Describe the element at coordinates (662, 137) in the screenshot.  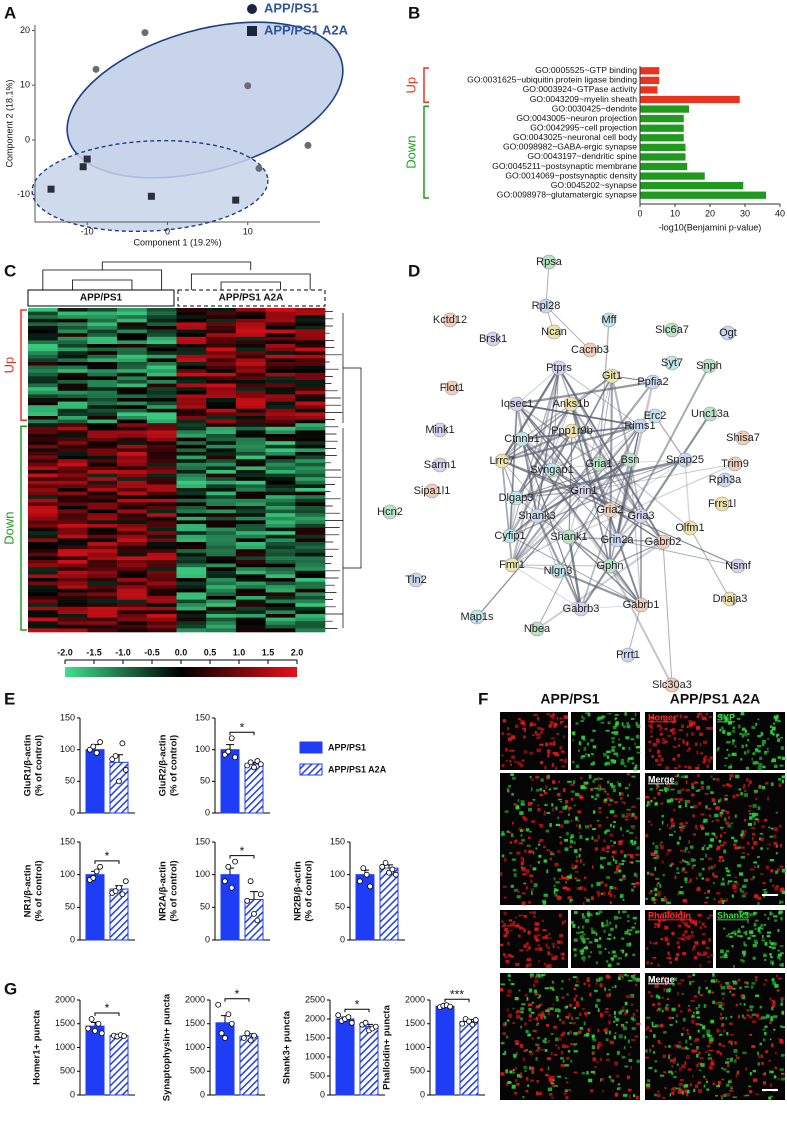
I see `bar` at that location.